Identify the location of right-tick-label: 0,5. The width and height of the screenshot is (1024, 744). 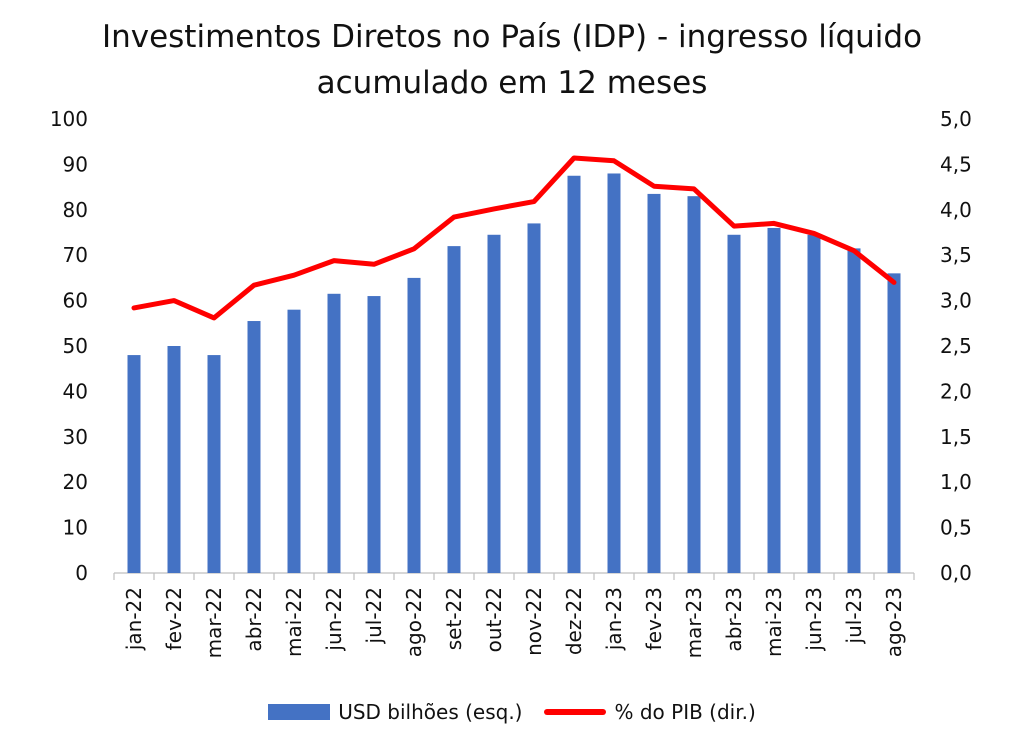
(956, 528).